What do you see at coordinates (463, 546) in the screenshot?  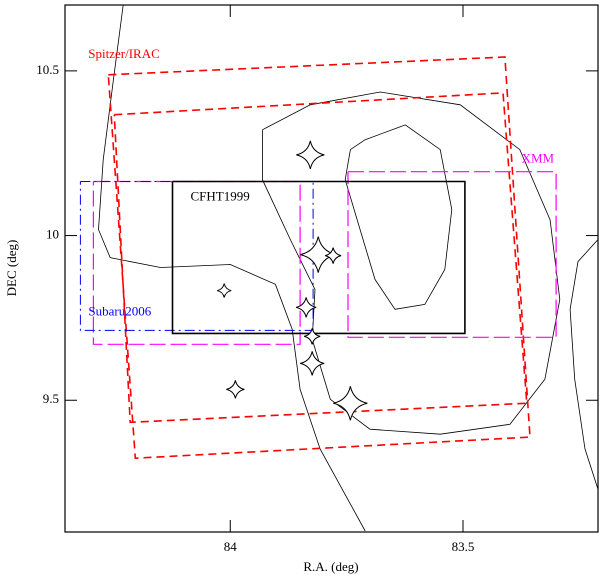 I see `x-tick-label: 83.5` at bounding box center [463, 546].